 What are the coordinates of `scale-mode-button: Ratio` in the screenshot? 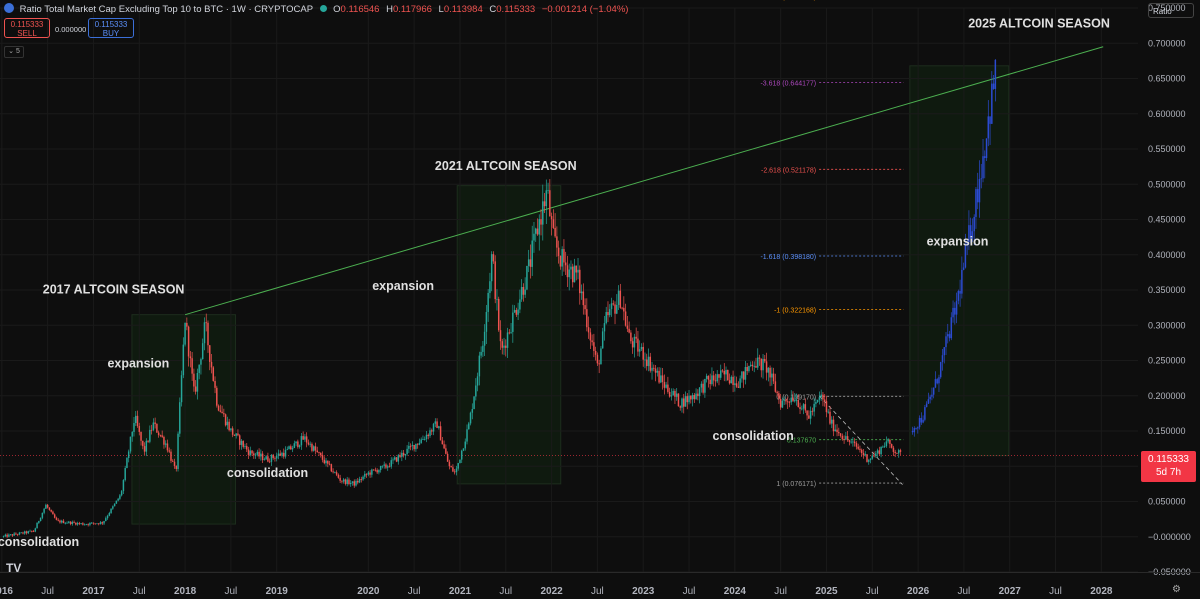 It's located at (1171, 10).